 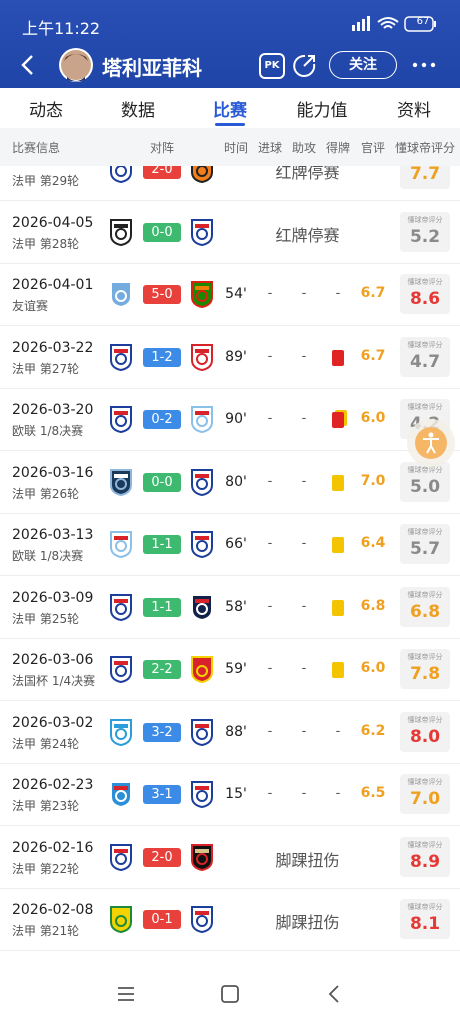 I want to click on rating: 5.7, so click(x=425, y=549).